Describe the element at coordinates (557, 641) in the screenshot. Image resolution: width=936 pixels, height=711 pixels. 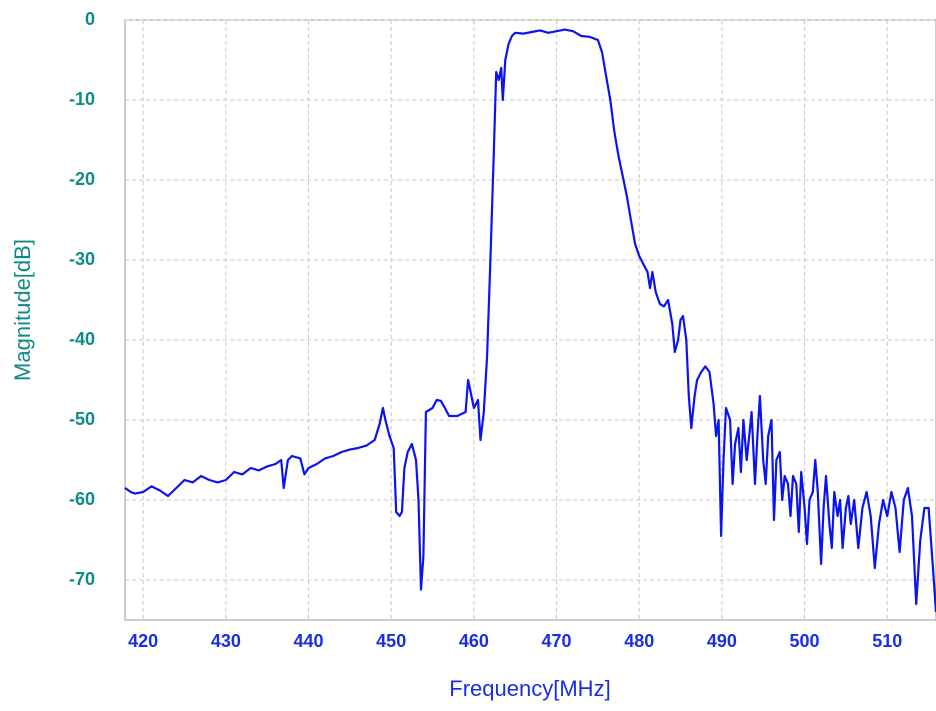
I see `x-tick-label: 470` at that location.